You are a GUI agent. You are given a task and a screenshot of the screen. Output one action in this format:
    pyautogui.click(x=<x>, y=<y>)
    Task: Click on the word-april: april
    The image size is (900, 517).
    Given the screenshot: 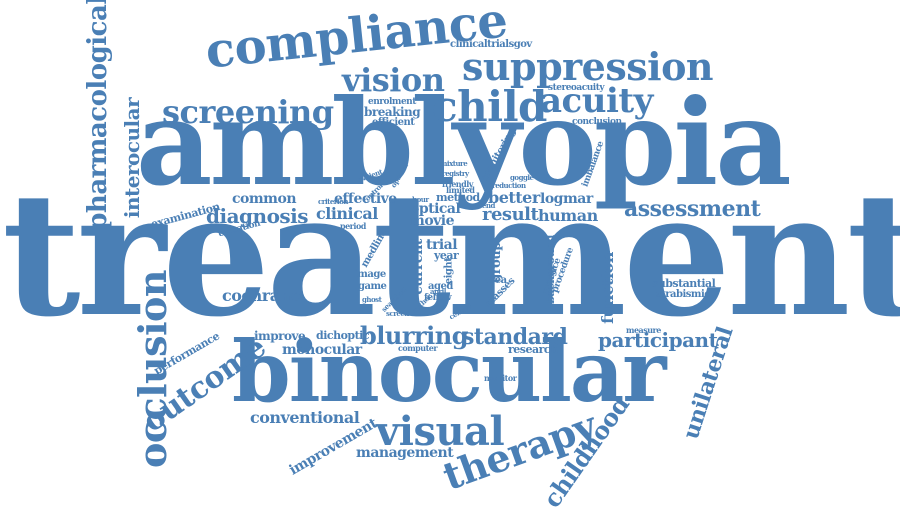 What is the action you would take?
    pyautogui.click(x=438, y=291)
    